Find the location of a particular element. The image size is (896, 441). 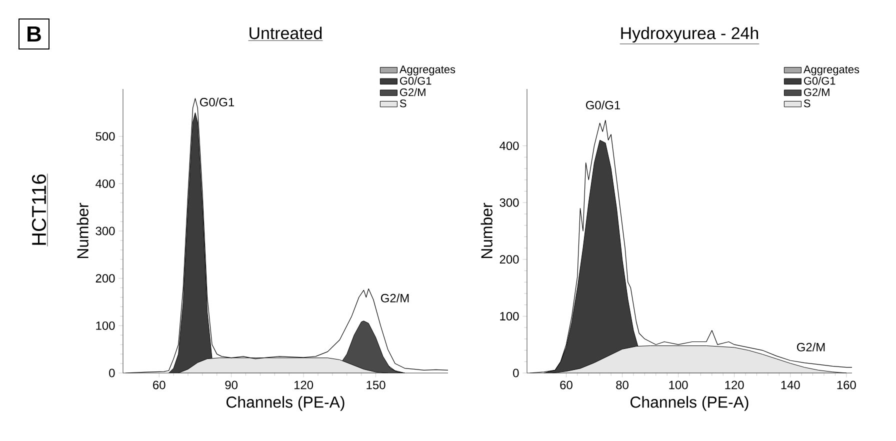

x-tick-label: 100 is located at coordinates (678, 385).